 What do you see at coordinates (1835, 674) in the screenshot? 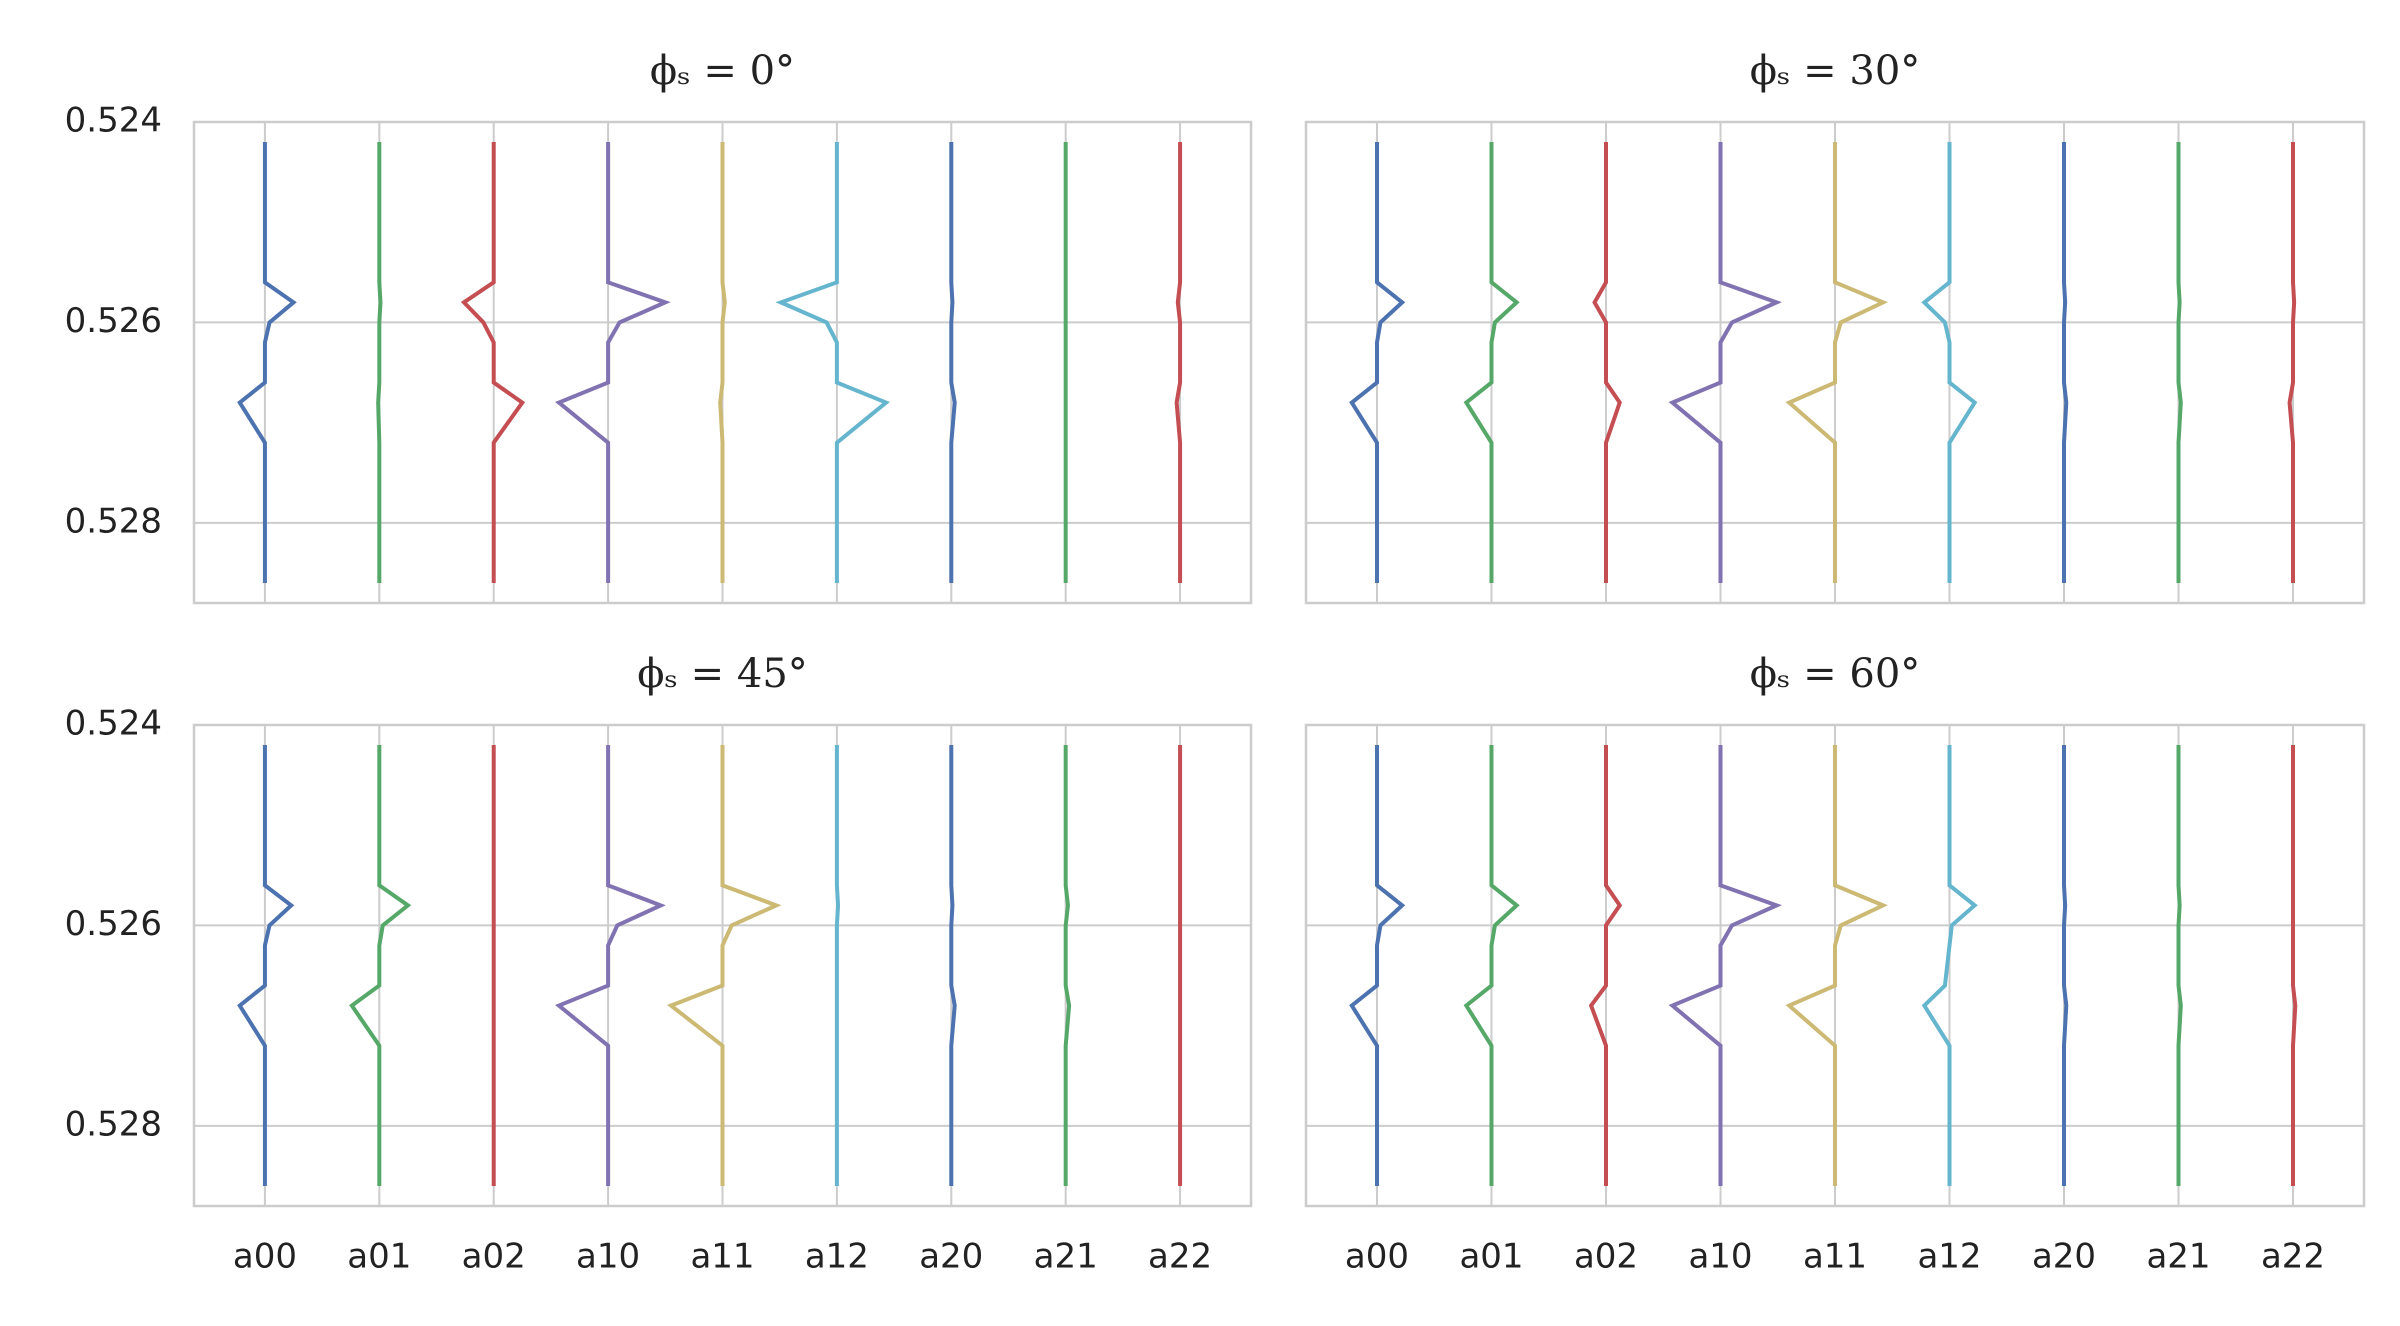
I see `subplot-title: ϕₛ = 60°` at bounding box center [1835, 674].